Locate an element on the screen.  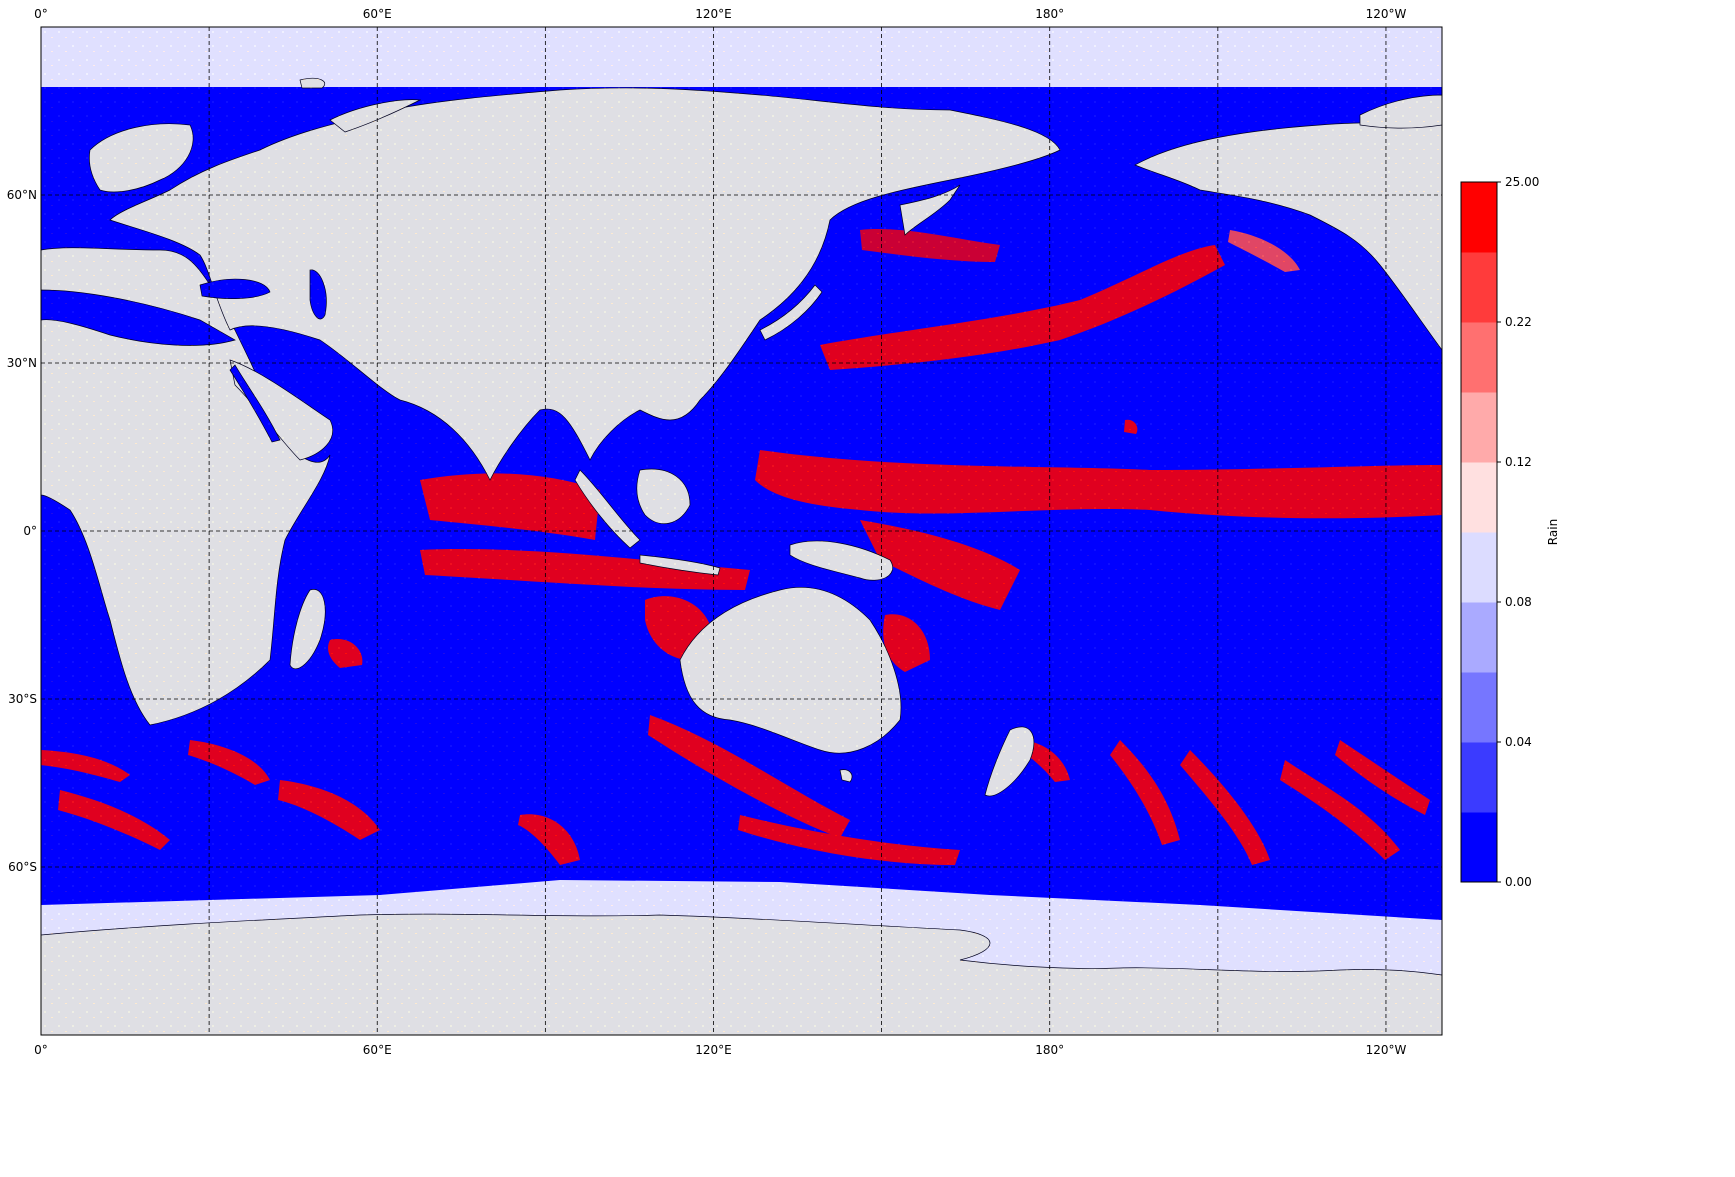
bottom-lon-label: 0° is located at coordinates (41, 1050).